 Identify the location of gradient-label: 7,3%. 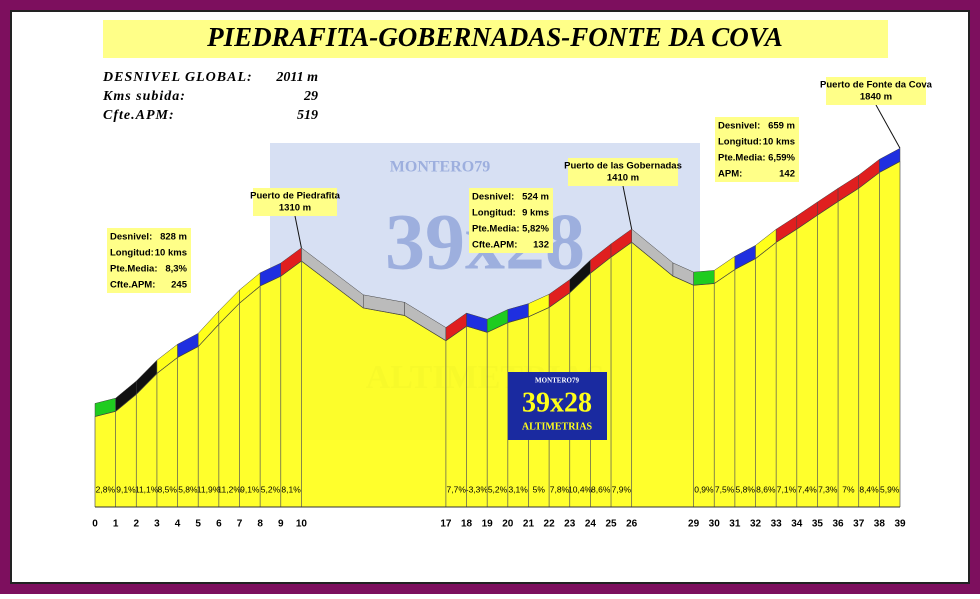
(828, 489).